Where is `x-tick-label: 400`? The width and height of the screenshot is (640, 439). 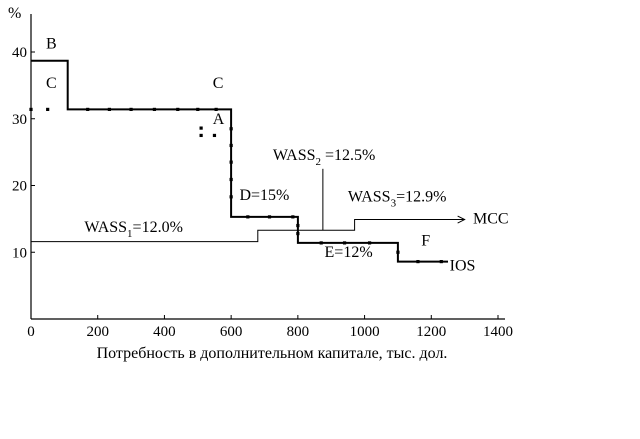 x-tick-label: 400 is located at coordinates (164, 332).